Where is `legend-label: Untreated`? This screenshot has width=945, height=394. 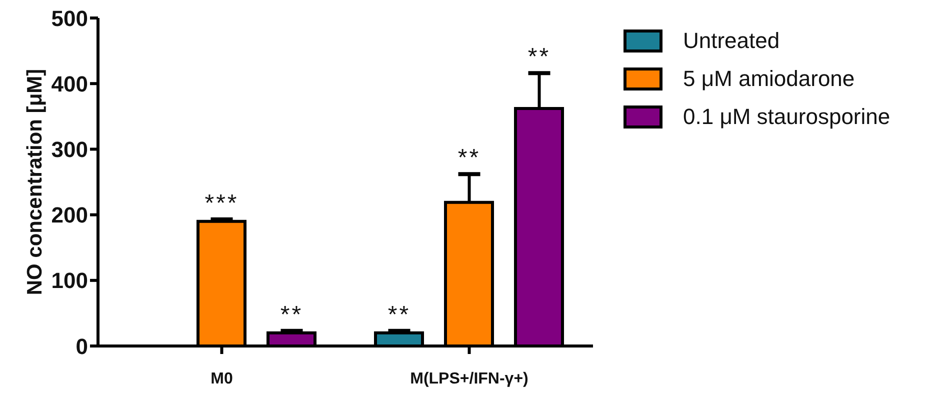
legend-label: Untreated is located at coordinates (731, 41).